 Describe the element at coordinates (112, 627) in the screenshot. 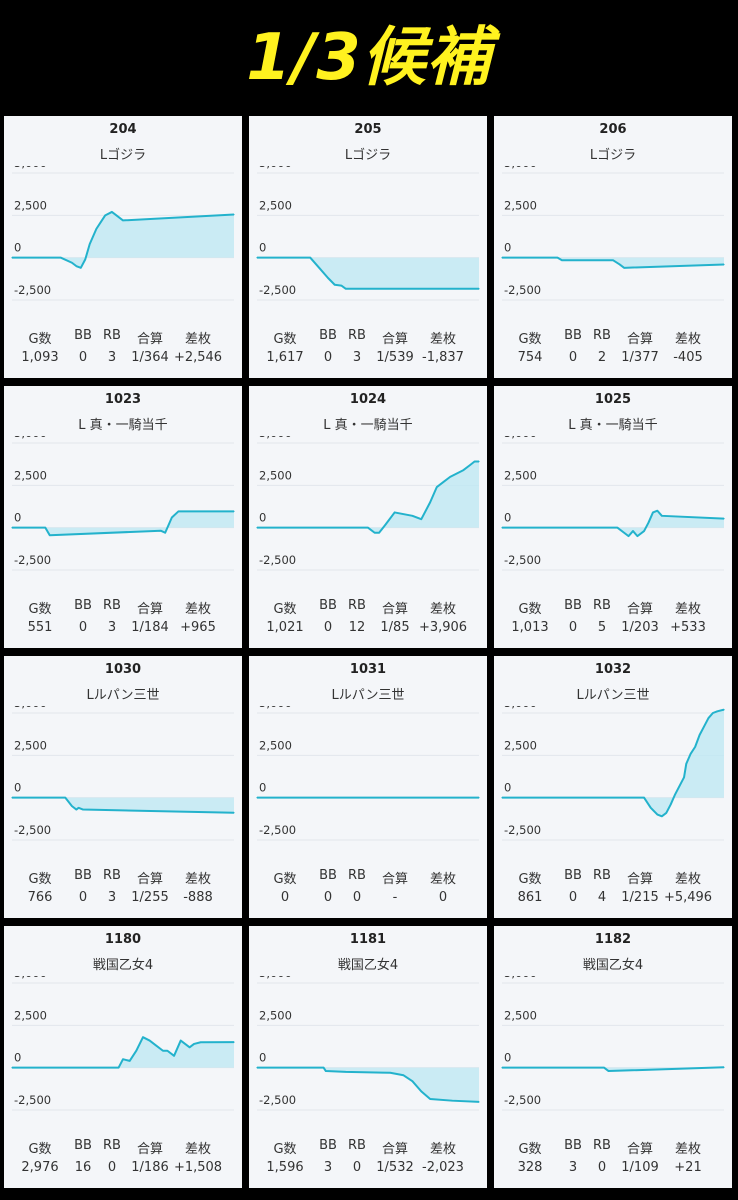

I see `stat-value-rb: 3` at that location.